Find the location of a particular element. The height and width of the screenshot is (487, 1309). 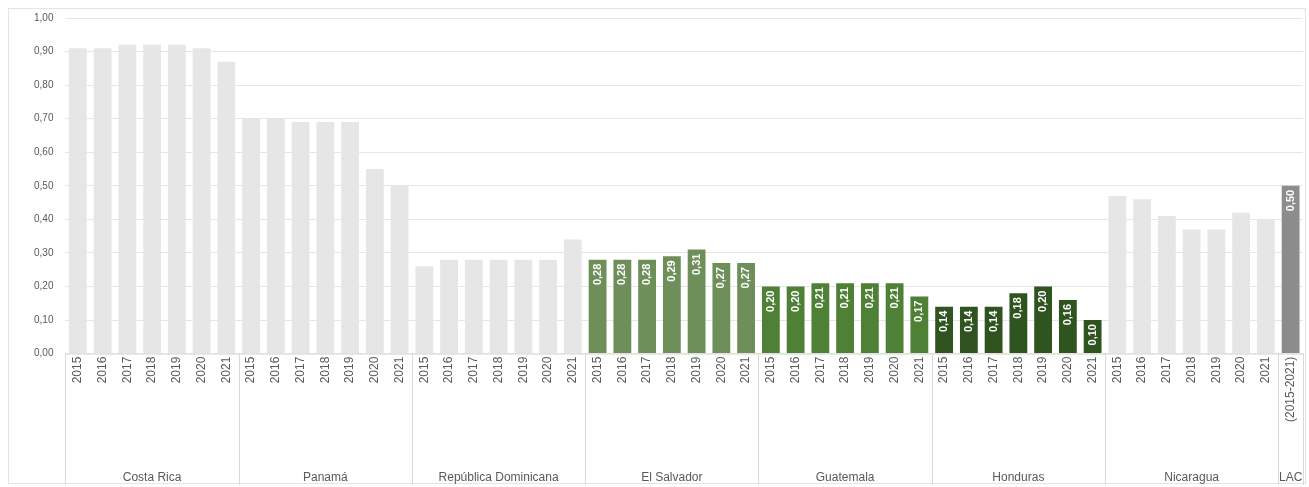

text: Nicaragua is located at coordinates (1192, 477).